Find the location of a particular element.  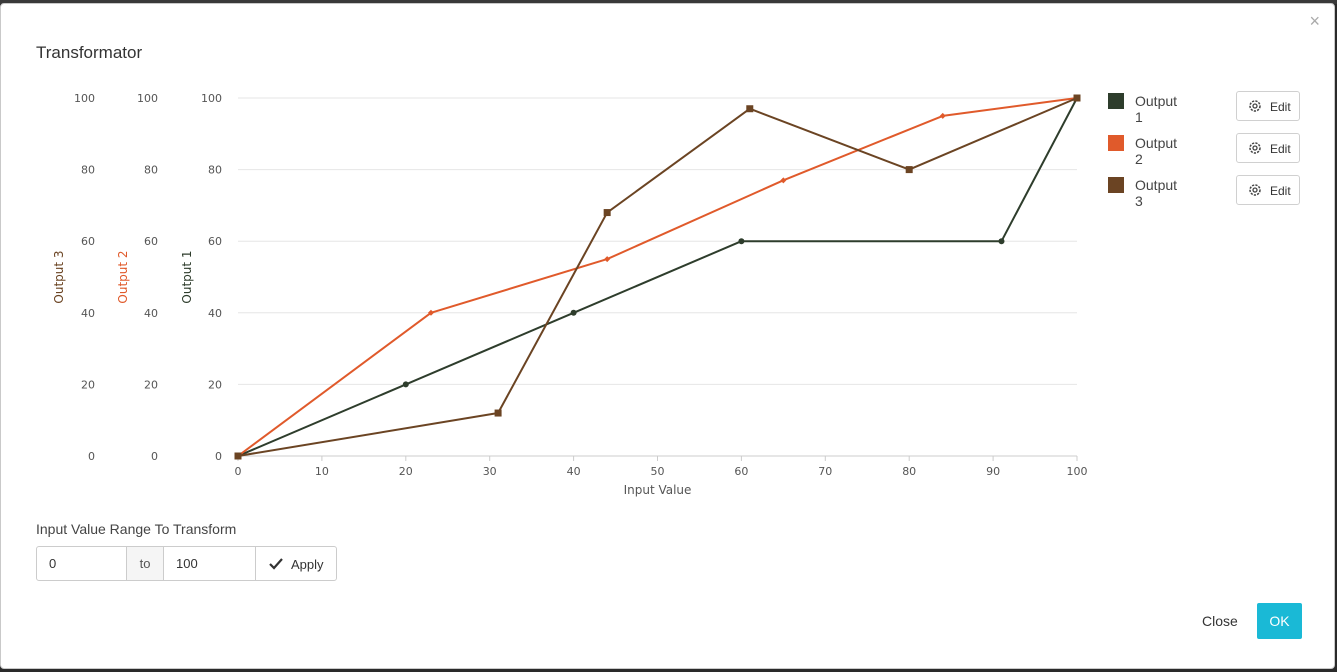

x-axis-title: Input Value is located at coordinates (658, 490).